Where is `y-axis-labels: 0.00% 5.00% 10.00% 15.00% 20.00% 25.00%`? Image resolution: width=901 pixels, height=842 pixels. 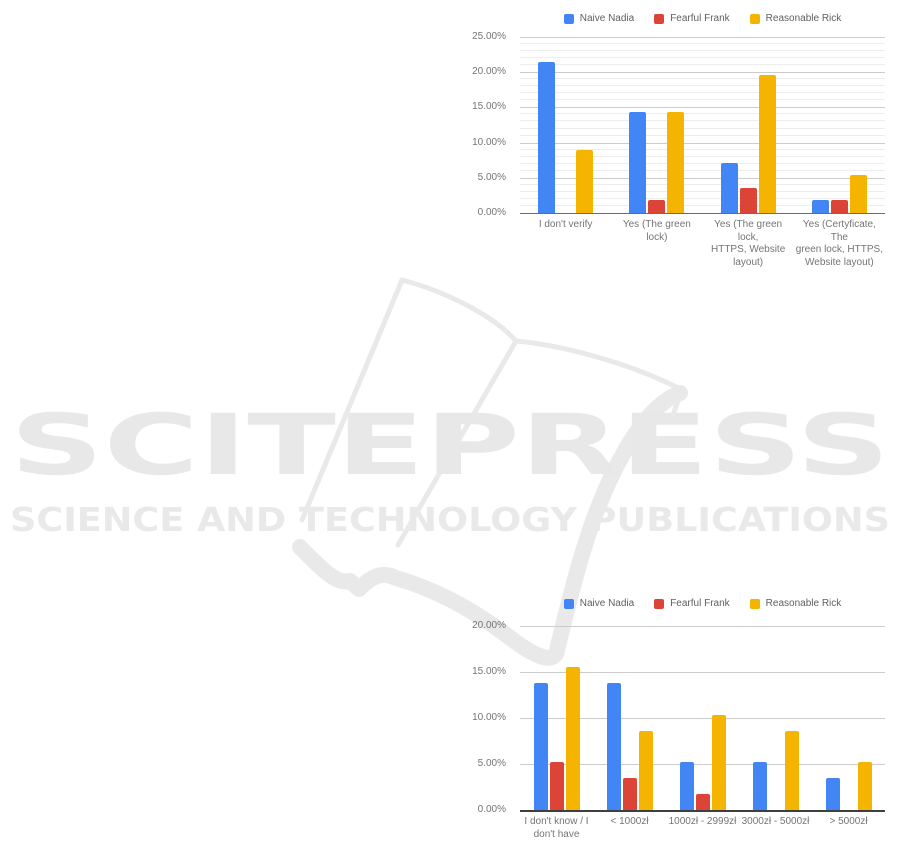
y-axis-labels: 0.00% 5.00% 10.00% 15.00% 20.00% 25.00% is located at coordinates (476, 124).